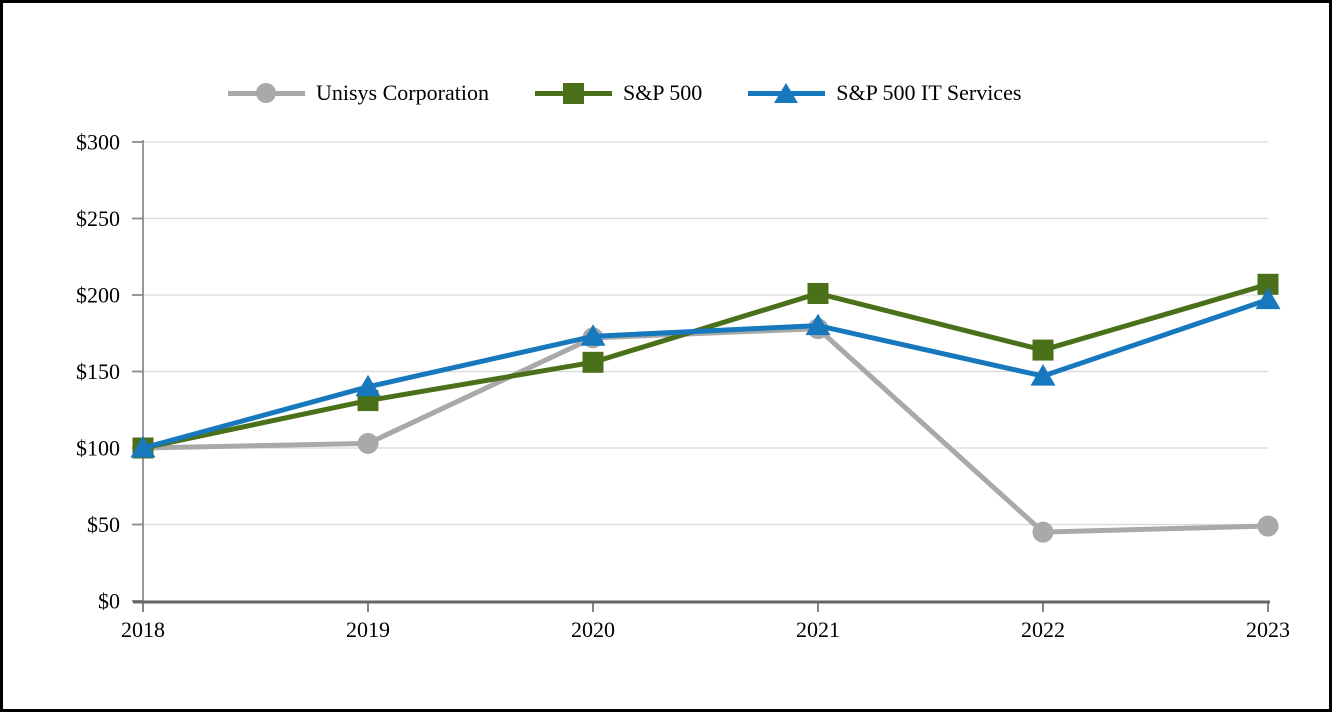  I want to click on y-axis-tick-label: $150, so click(98, 371).